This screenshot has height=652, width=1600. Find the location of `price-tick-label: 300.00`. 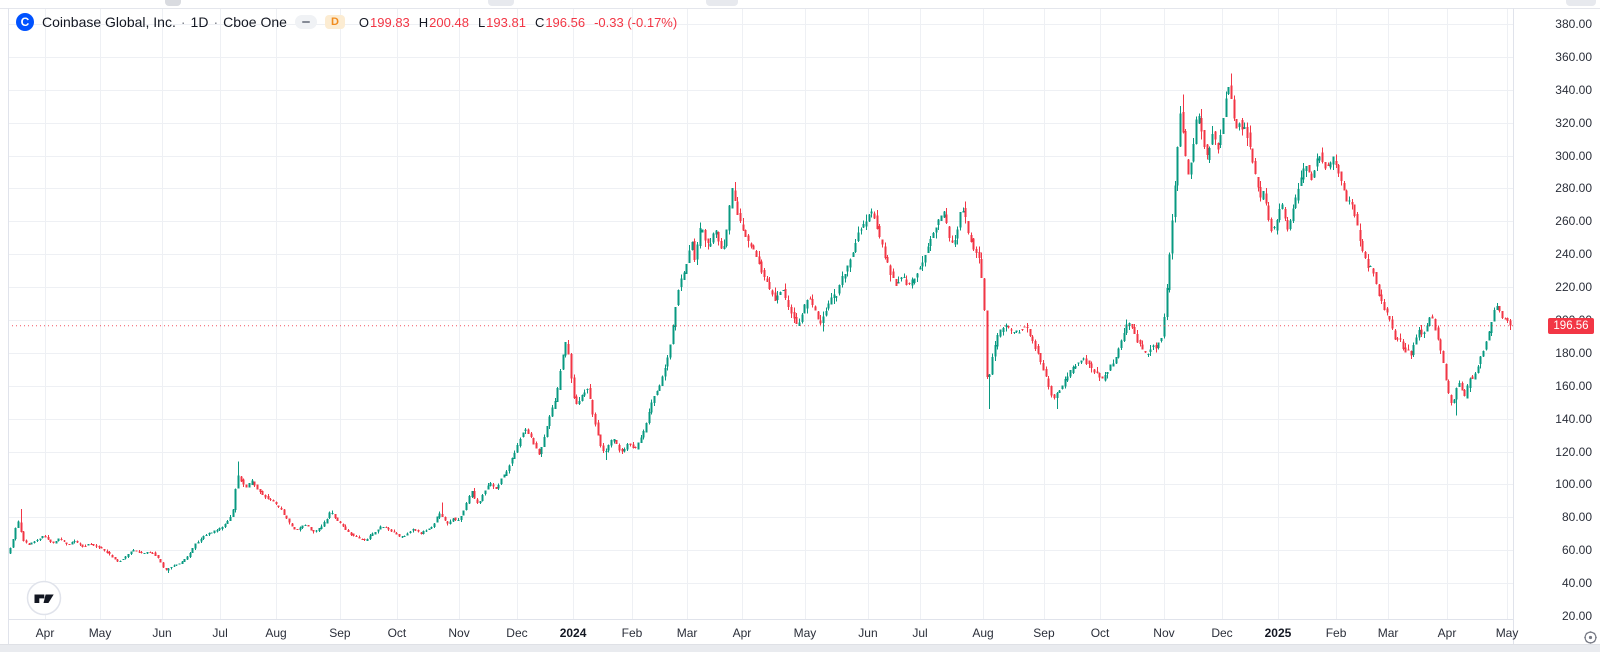

price-tick-label: 300.00 is located at coordinates (1573, 155).